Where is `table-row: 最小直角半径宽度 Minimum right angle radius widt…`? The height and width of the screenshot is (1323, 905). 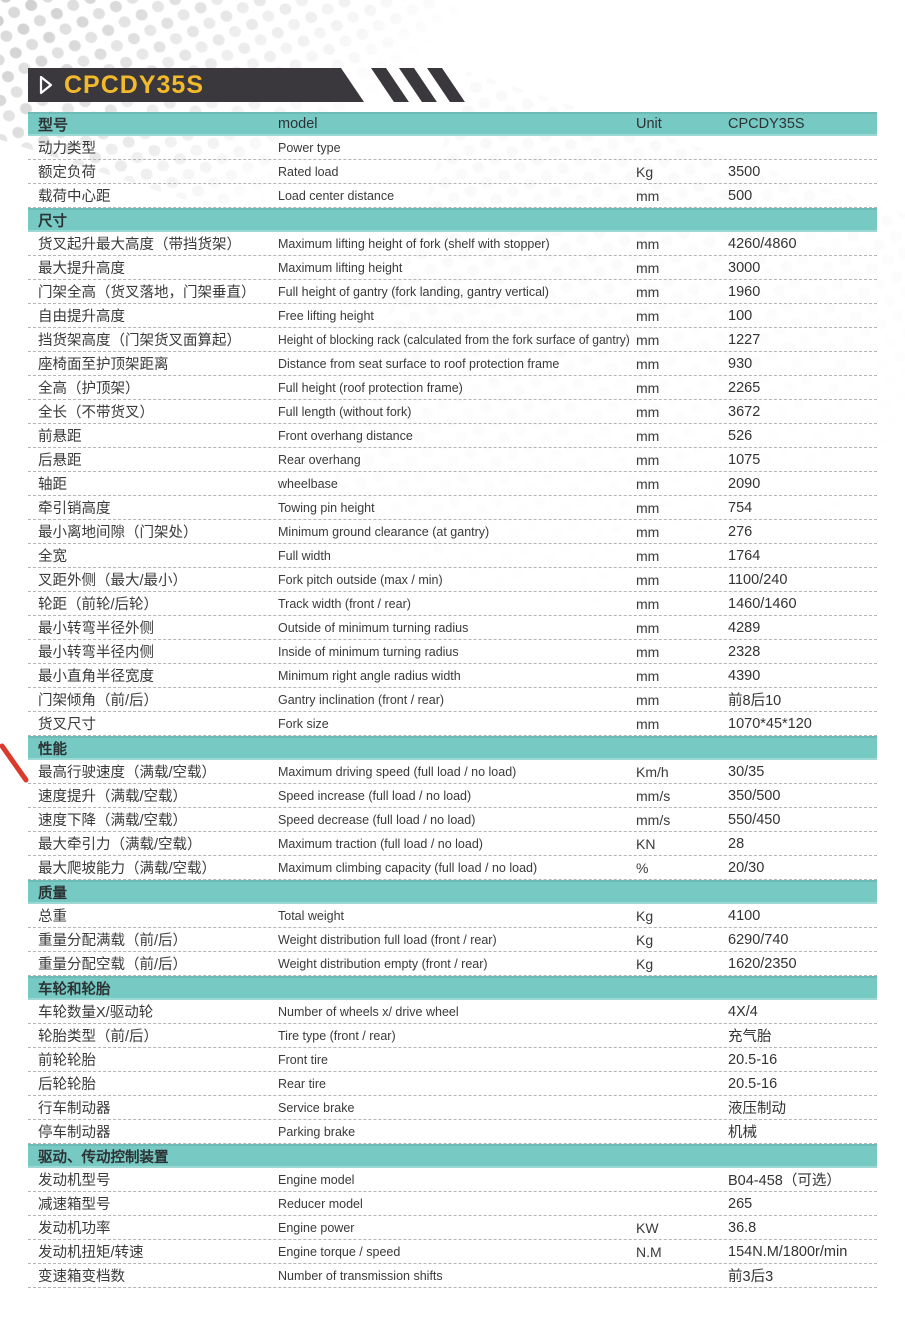 table-row: 最小直角半径宽度 Minimum right angle radius widt… is located at coordinates (452, 676).